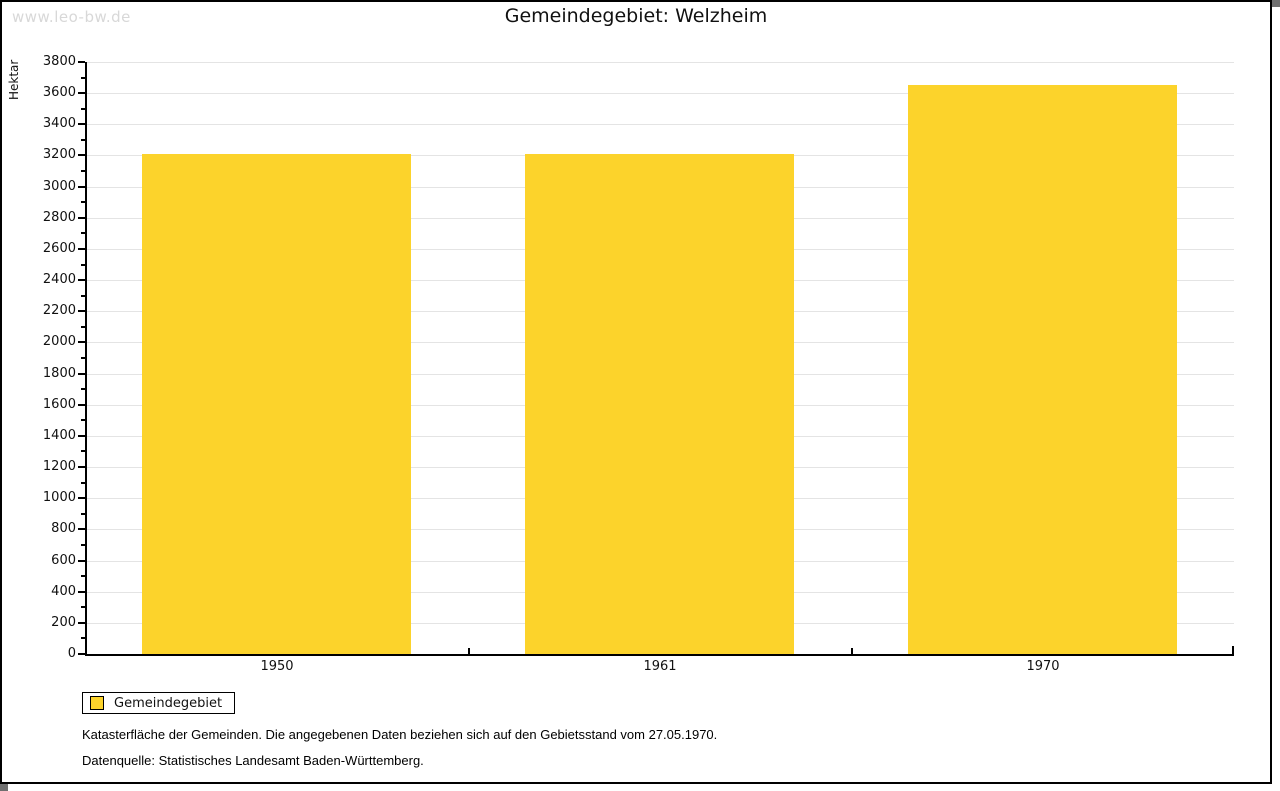 Image resolution: width=1280 pixels, height=791 pixels. I want to click on x-tick-label: 1950, so click(277, 666).